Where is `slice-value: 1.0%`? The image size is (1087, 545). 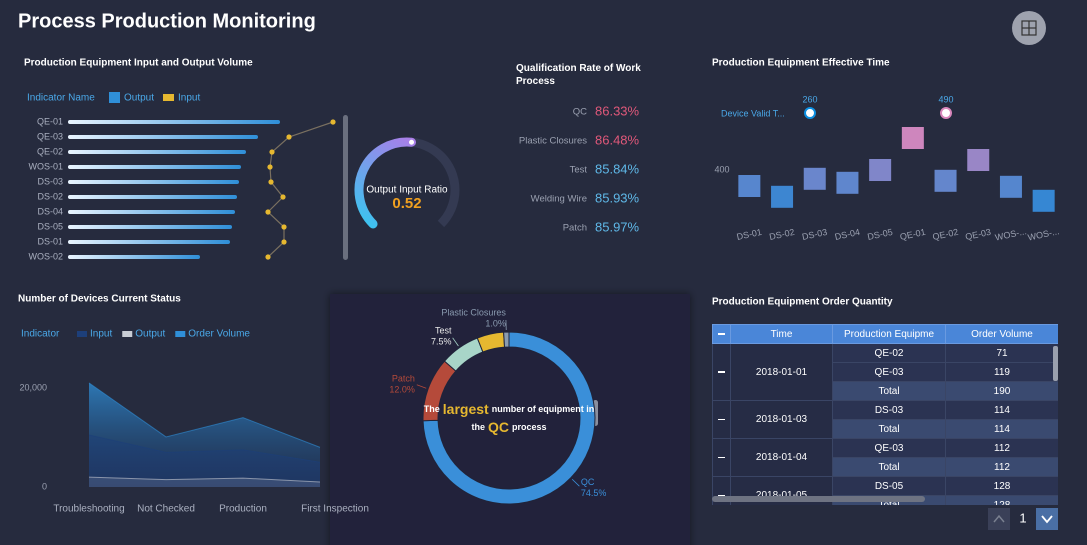 slice-value: 1.0% is located at coordinates (495, 323).